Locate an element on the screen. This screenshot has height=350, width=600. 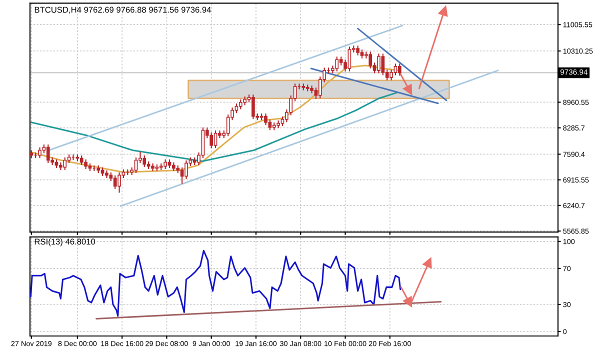
chart-title: RSI(13) 46.8010 is located at coordinates (65, 242).